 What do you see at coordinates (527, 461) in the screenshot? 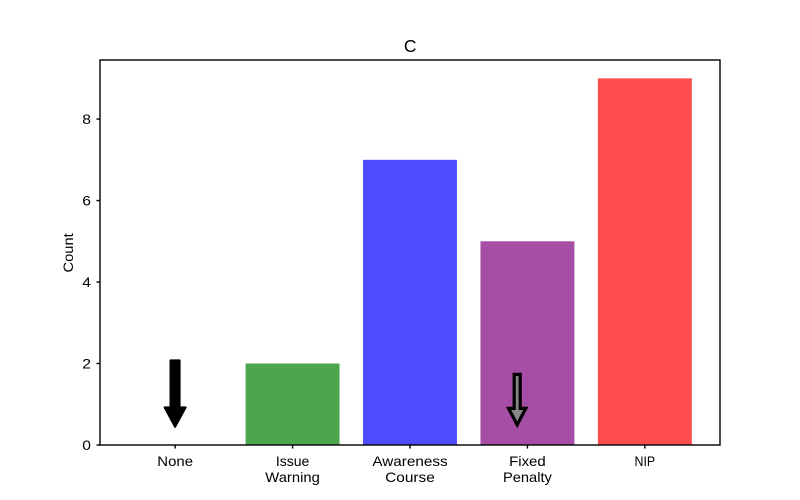
I see `svg-text: Fixed` at bounding box center [527, 461].